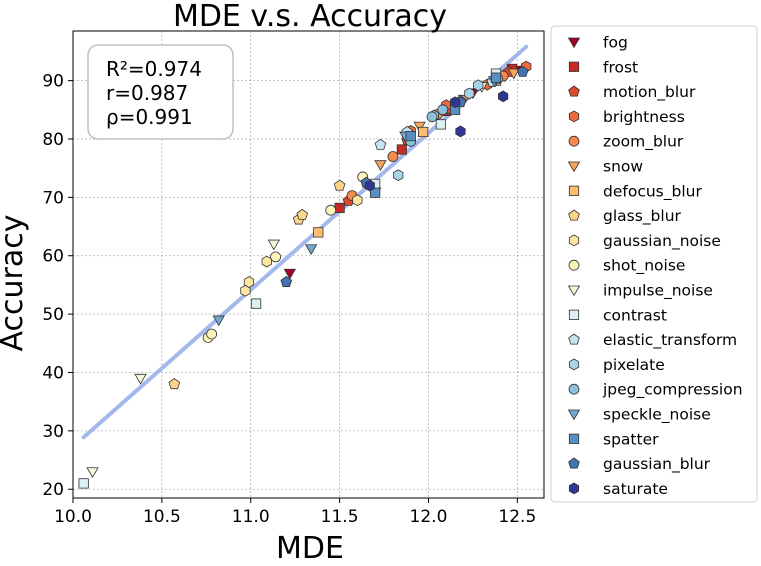 The height and width of the screenshot is (566, 761). Describe the element at coordinates (574, 463) in the screenshot. I see `legend-marker-gaussian-blur` at that location.